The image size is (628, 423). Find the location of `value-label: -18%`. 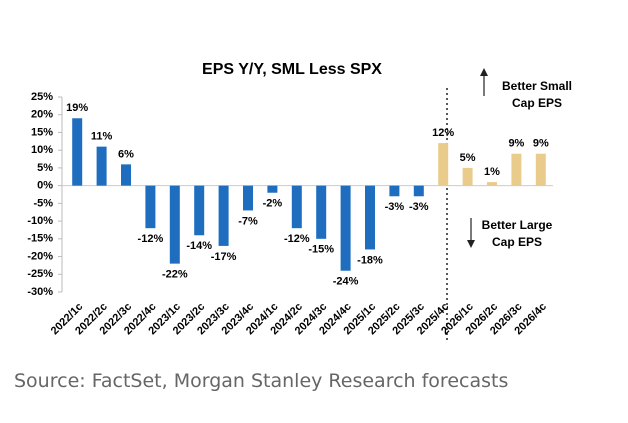

value-label: -18% is located at coordinates (370, 260).